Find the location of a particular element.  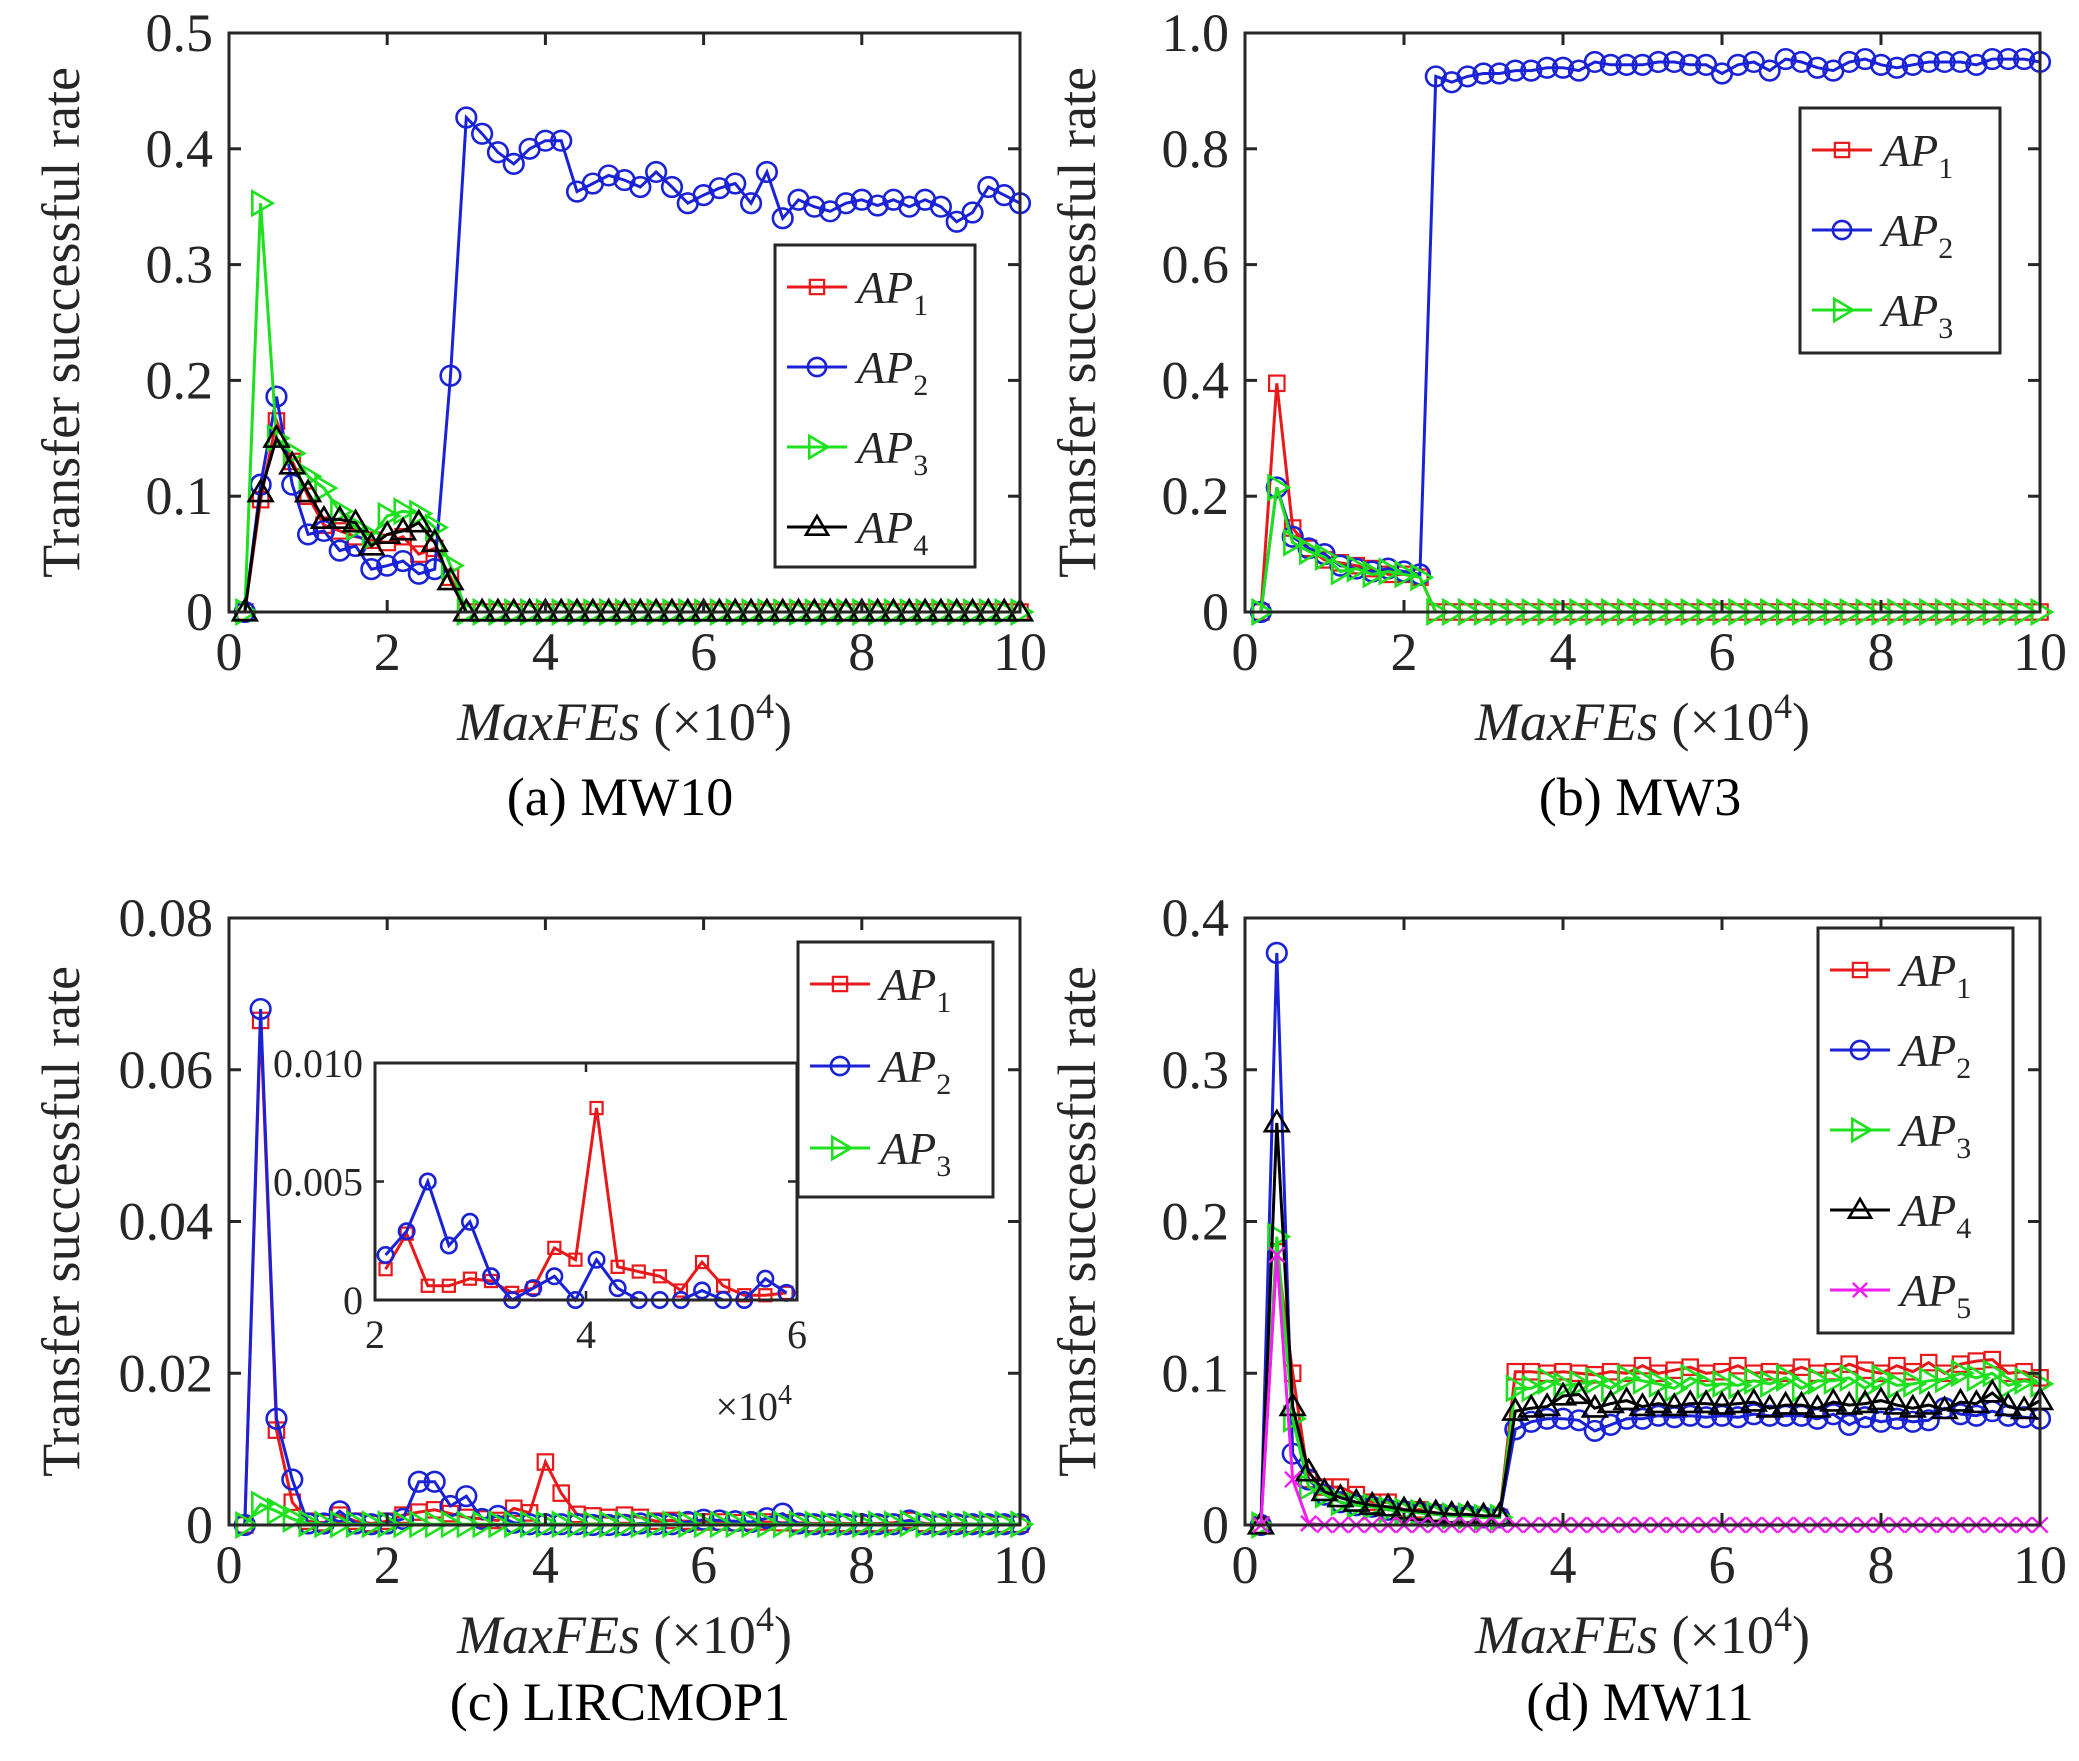

legend-entry-1: AP2 is located at coordinates (857, 372).